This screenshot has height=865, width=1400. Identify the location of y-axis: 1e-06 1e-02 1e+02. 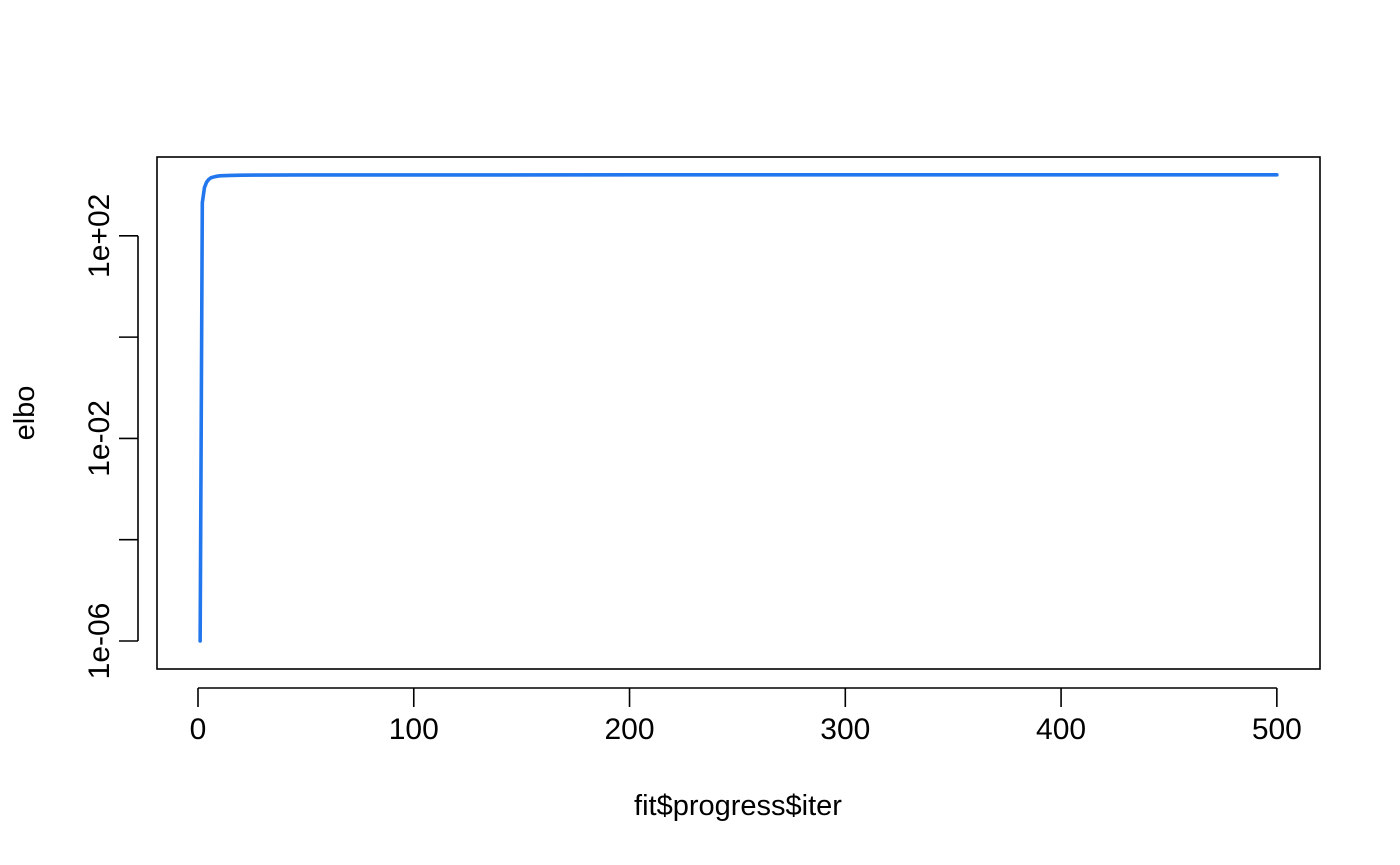
(111, 437).